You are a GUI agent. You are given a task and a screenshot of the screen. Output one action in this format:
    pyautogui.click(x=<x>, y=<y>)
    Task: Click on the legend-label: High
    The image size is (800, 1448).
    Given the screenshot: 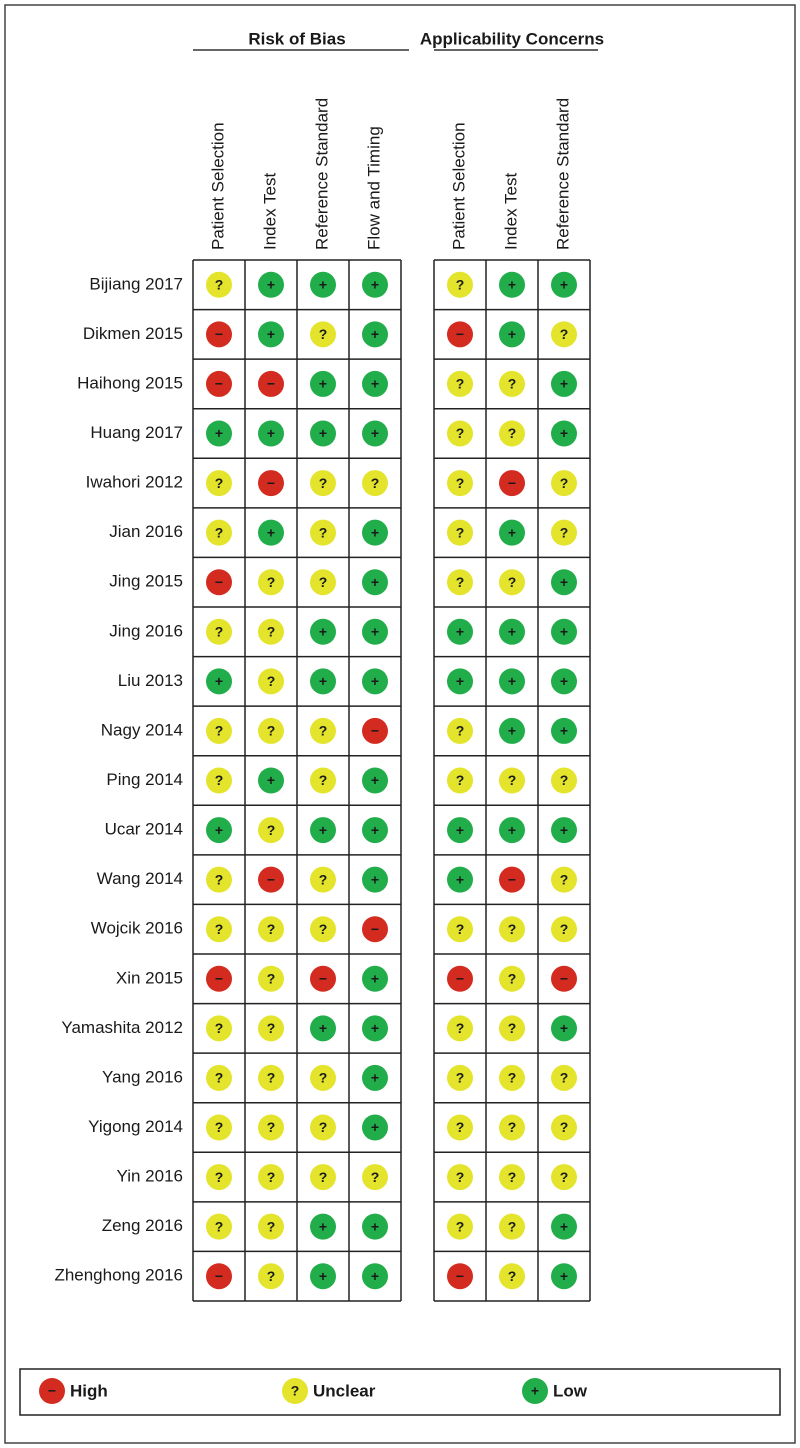 What is the action you would take?
    pyautogui.click(x=89, y=1390)
    